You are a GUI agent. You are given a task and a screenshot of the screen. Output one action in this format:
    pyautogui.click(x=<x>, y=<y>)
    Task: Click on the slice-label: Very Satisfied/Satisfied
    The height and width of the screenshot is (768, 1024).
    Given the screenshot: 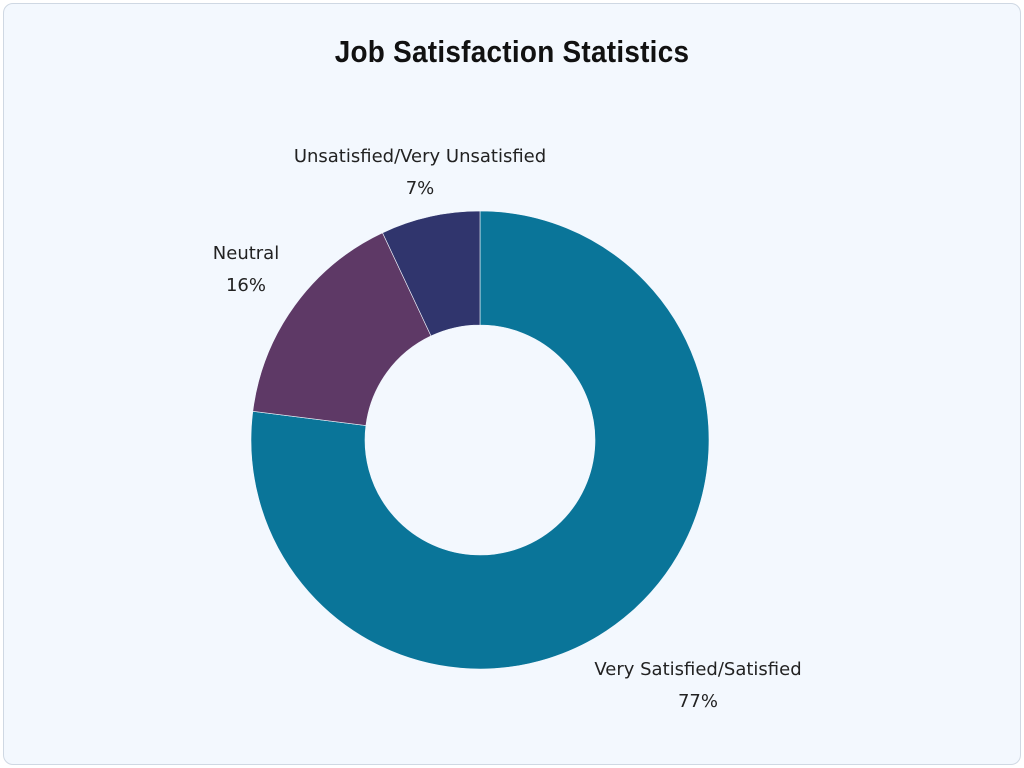 What is the action you would take?
    pyautogui.click(x=697, y=669)
    